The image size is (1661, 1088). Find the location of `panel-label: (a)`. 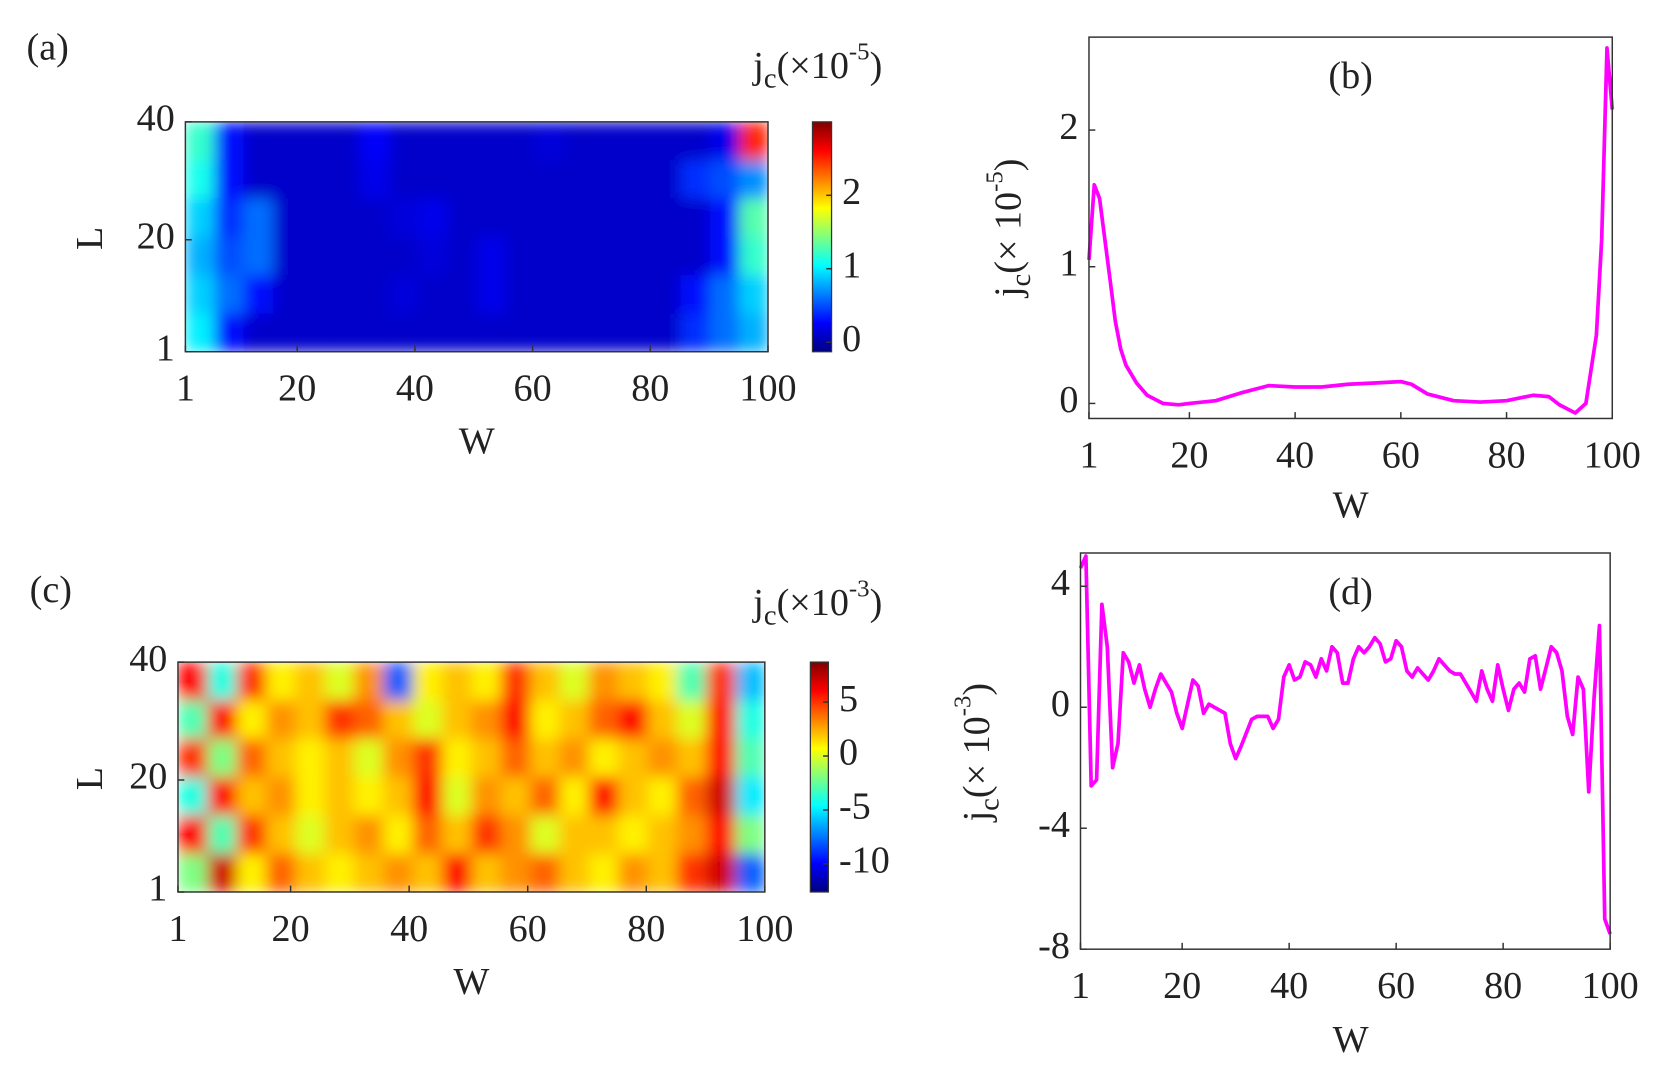

panel-label: (a) is located at coordinates (48, 48).